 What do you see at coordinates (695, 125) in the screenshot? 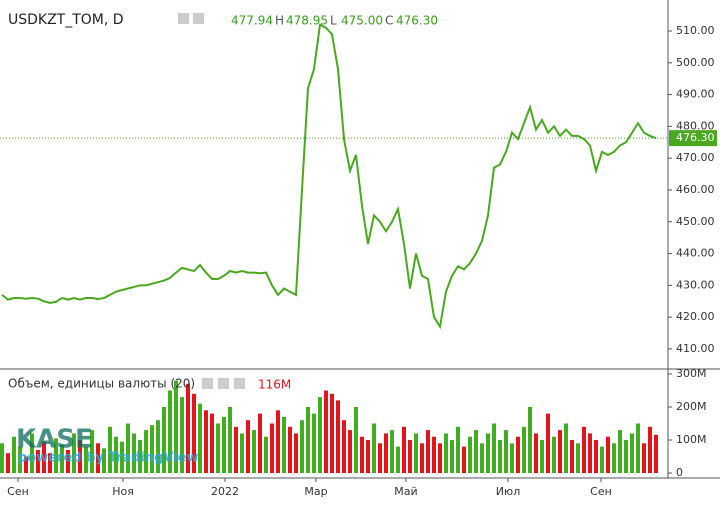
I see `y-tick-label: 480.00` at bounding box center [695, 125].